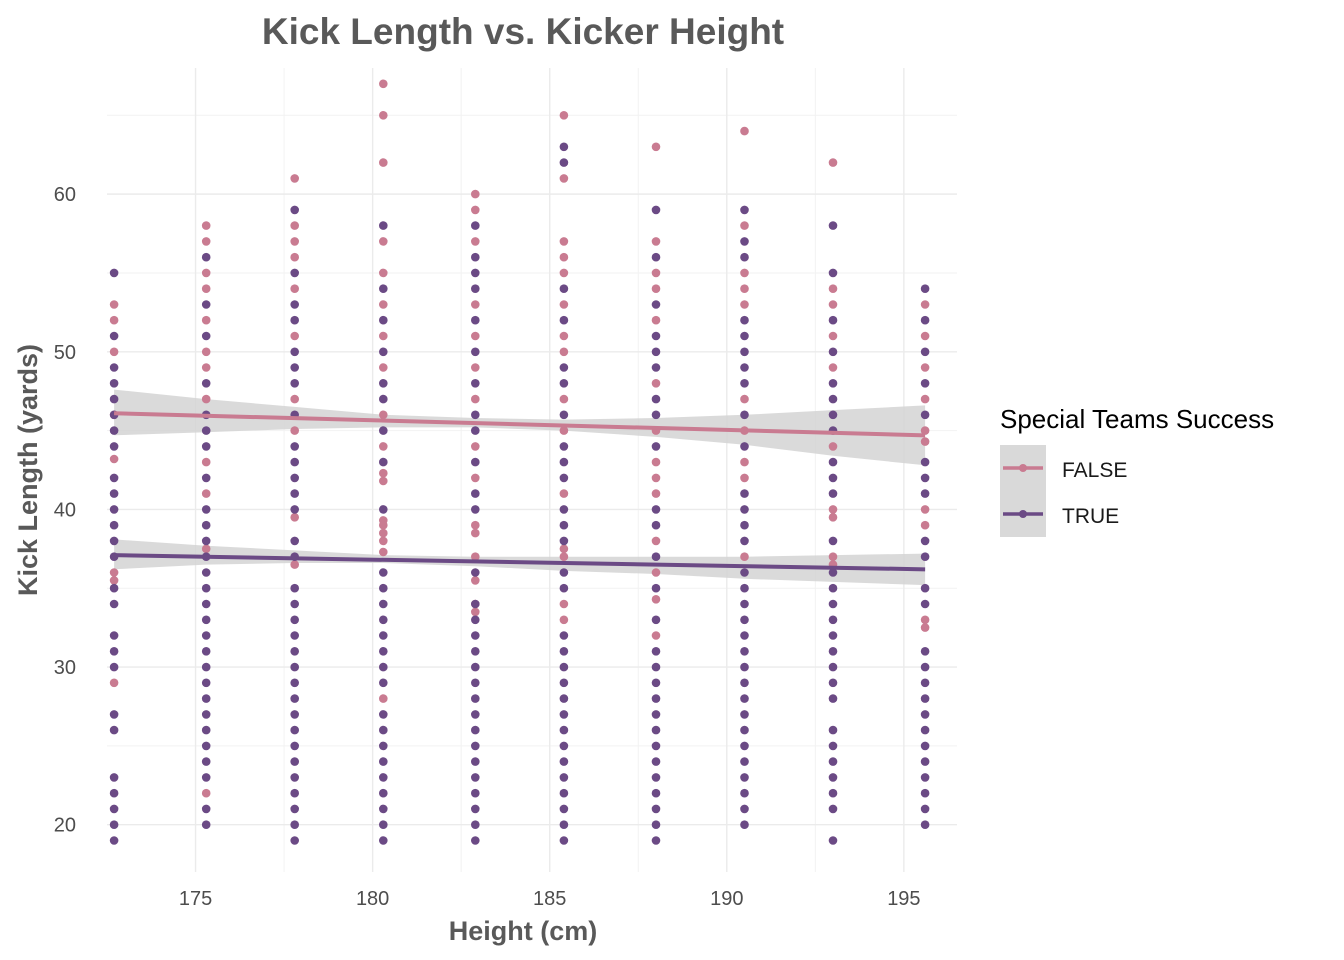  I want to click on legend: Special Teams Success FALSE TRUE, so click(1137, 470).